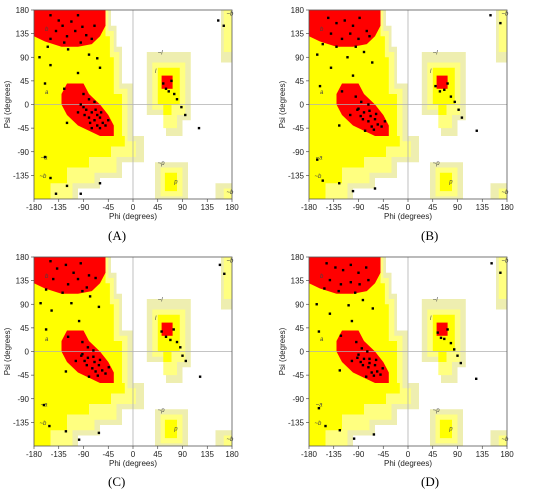 The width and height of the screenshot is (550, 495). Describe the element at coordinates (457, 207) in the screenshot. I see `x-tick-label: 90` at that location.